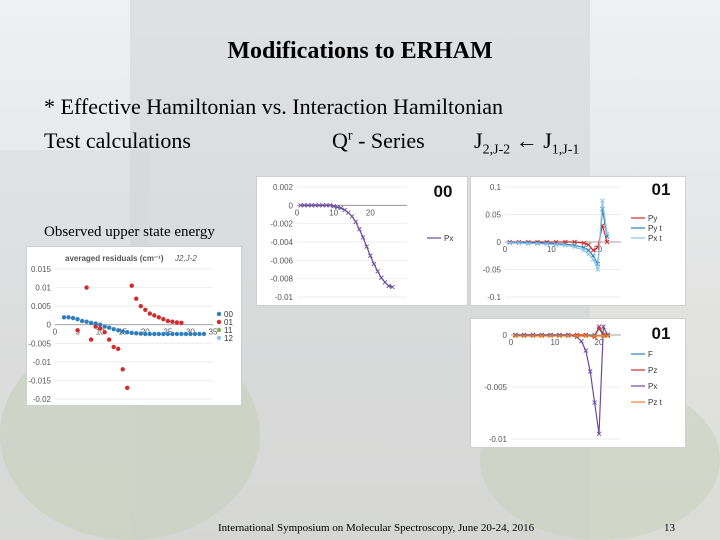 This screenshot has height=540, width=720. Describe the element at coordinates (496, 187) in the screenshot. I see `y-tick-label: 0.1` at that location.